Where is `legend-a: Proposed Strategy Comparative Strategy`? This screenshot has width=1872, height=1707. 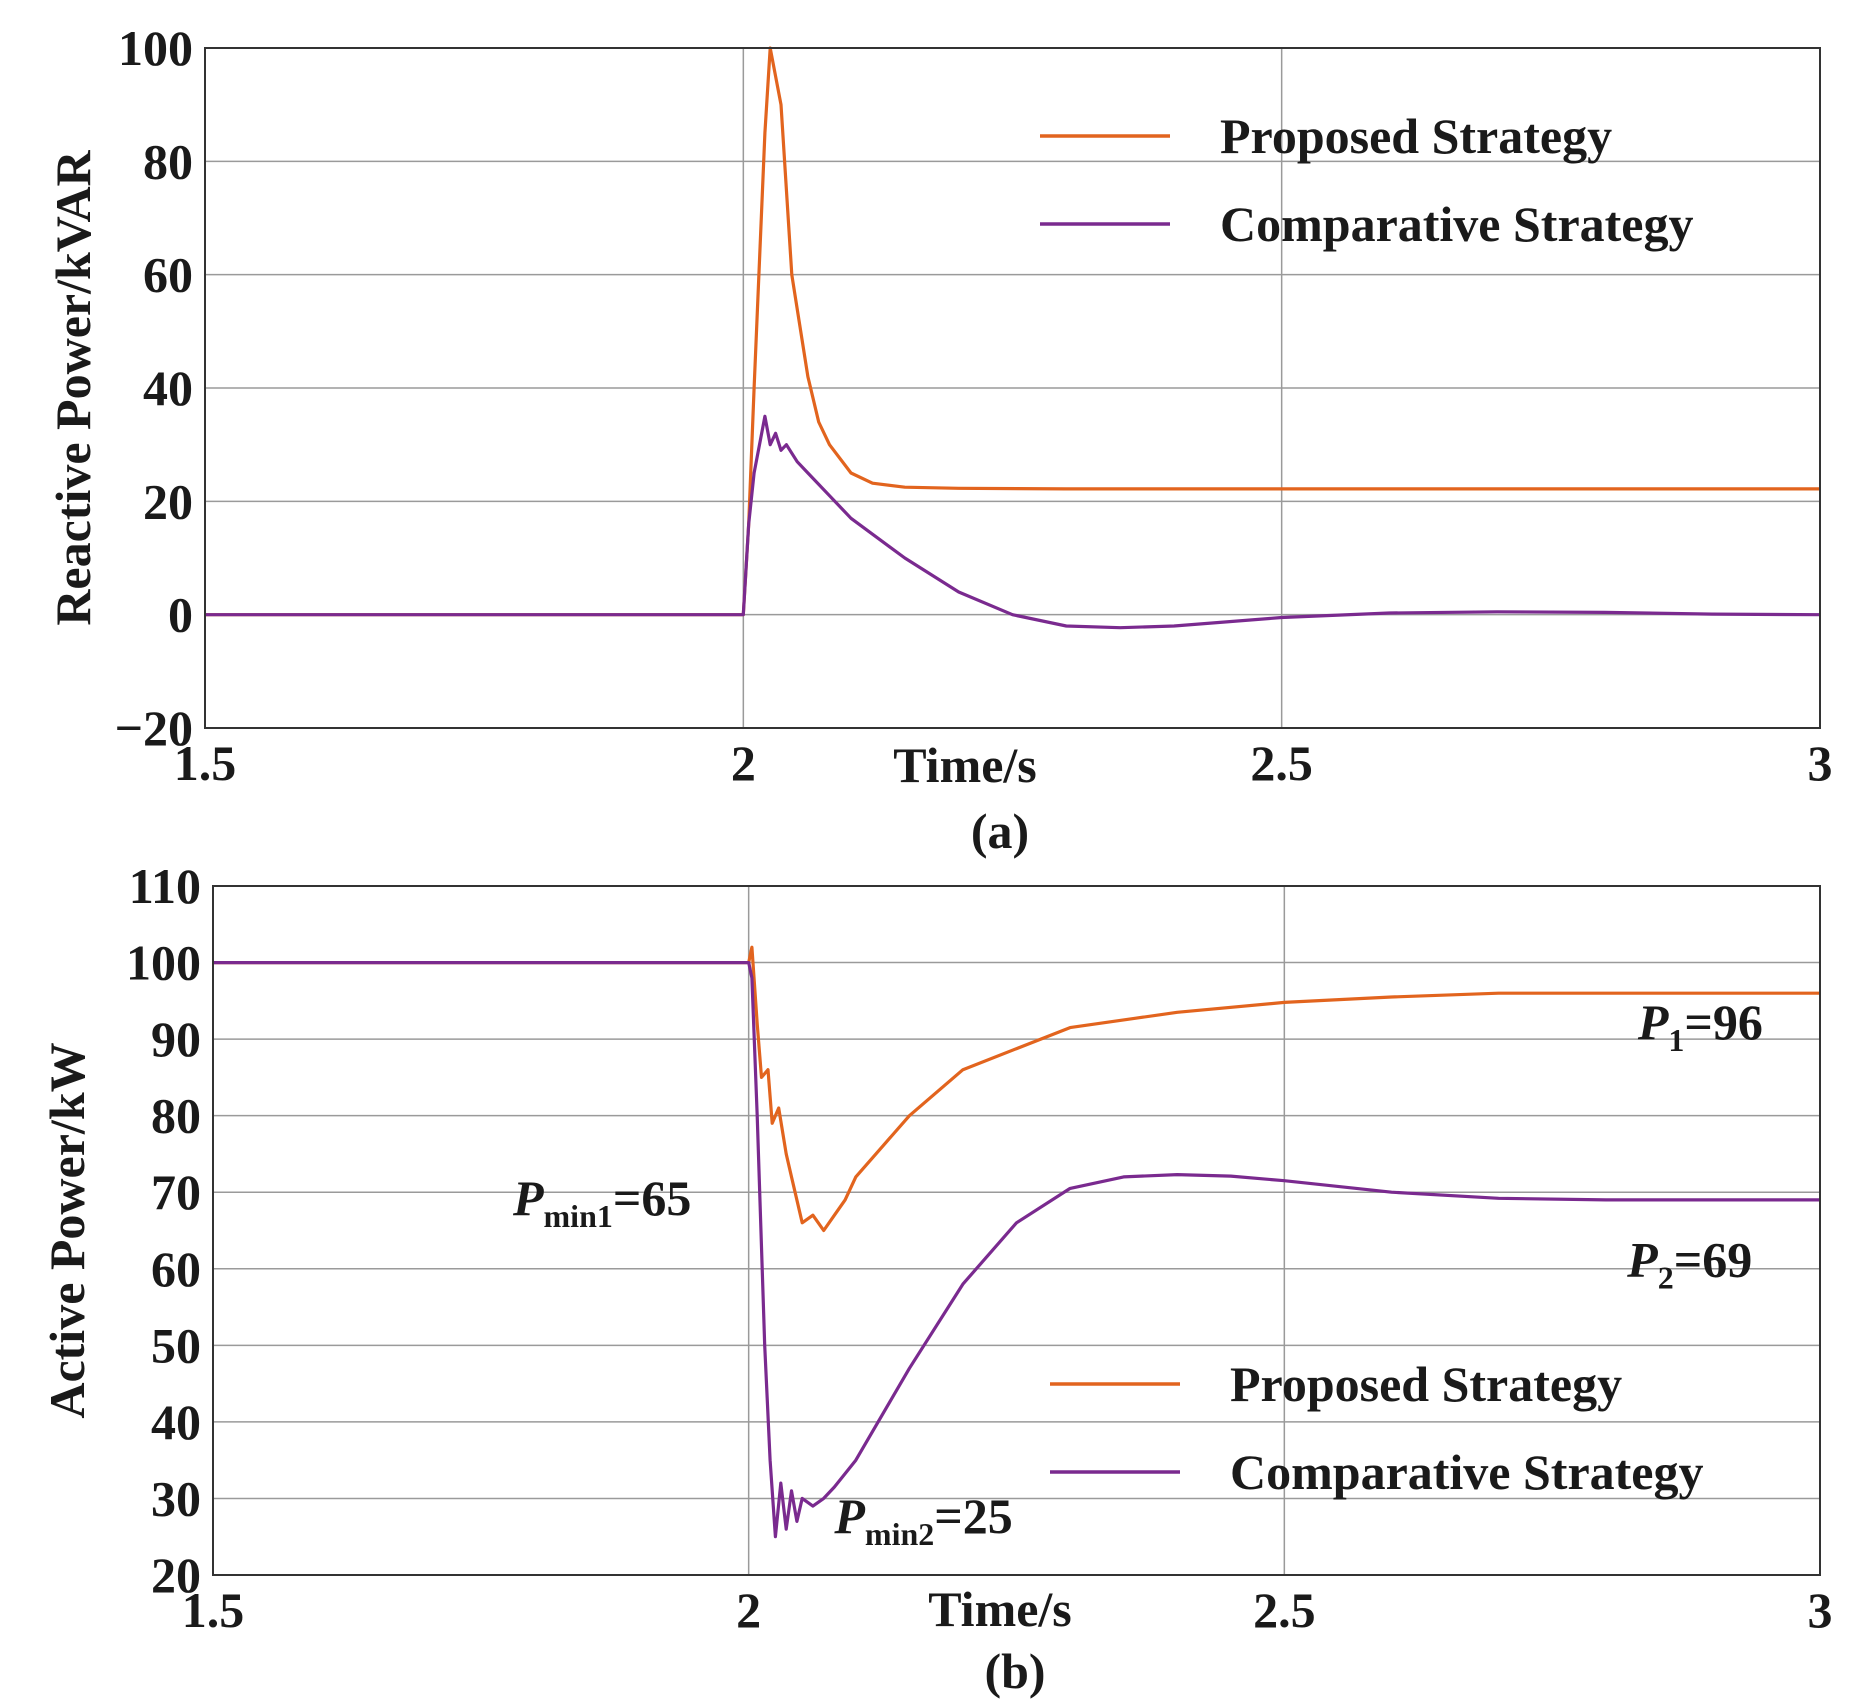
legend-a: Proposed Strategy Comparative Strategy is located at coordinates (1367, 180).